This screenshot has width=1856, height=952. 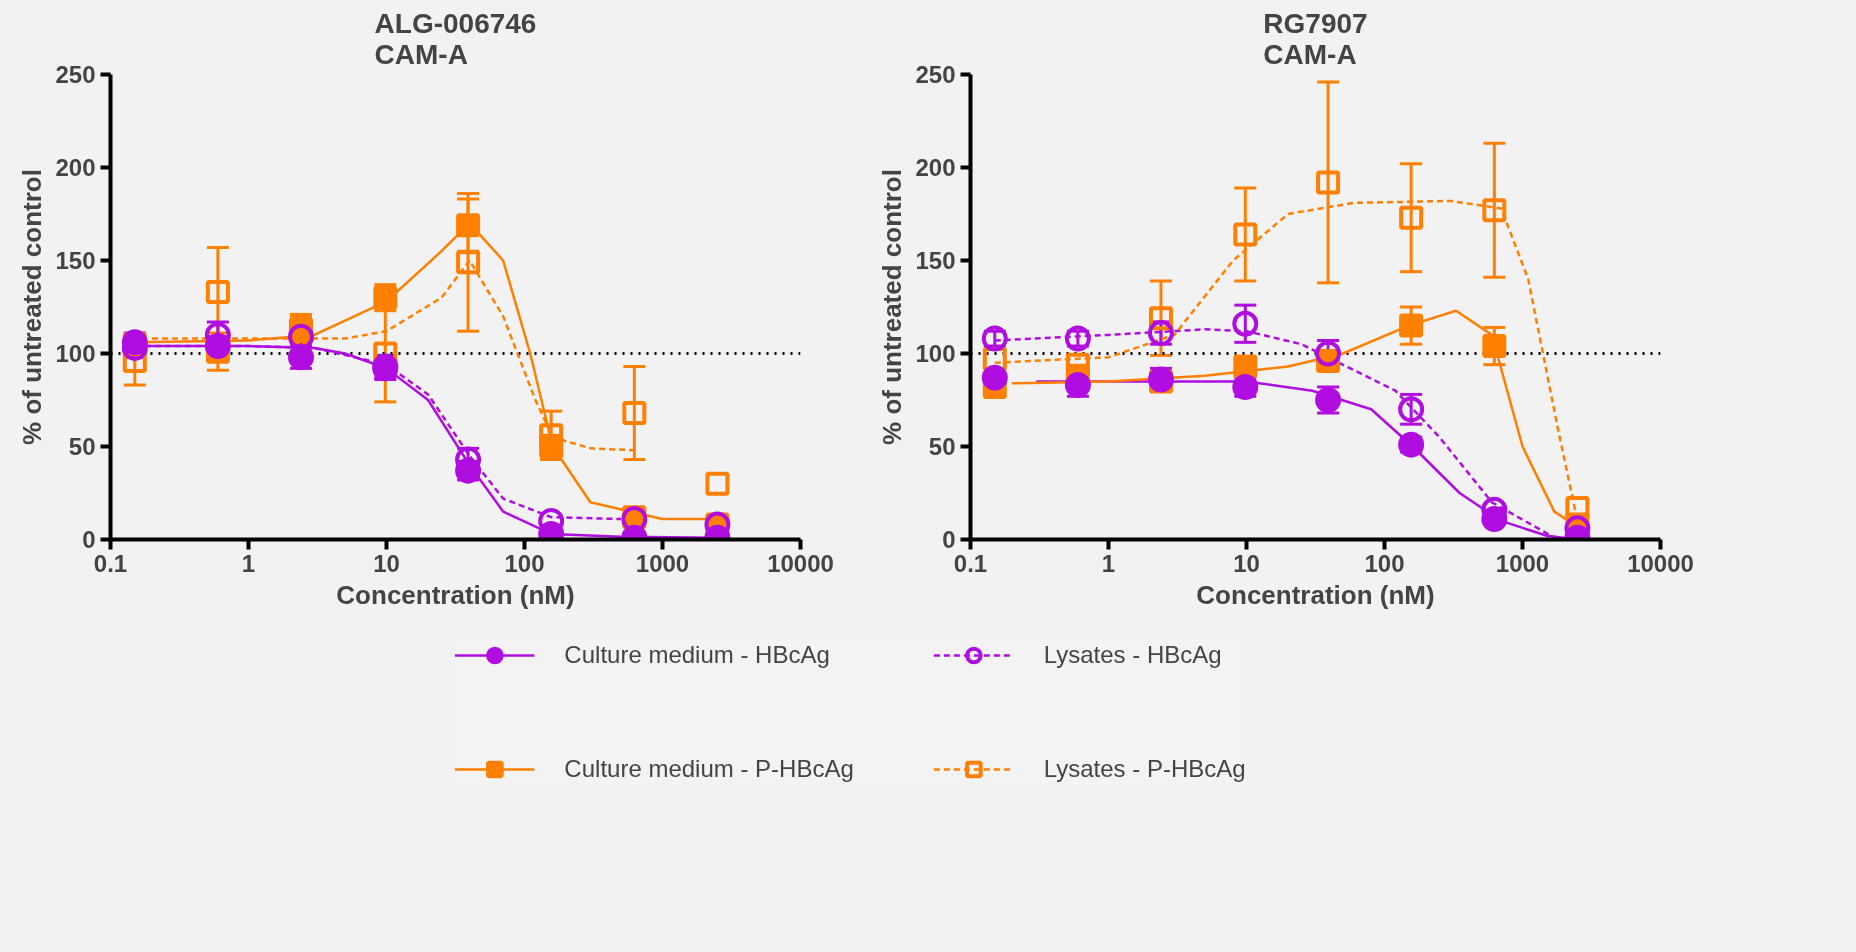 I want to click on legend-label: Culture medium - P-HBcAg, so click(x=709, y=769).